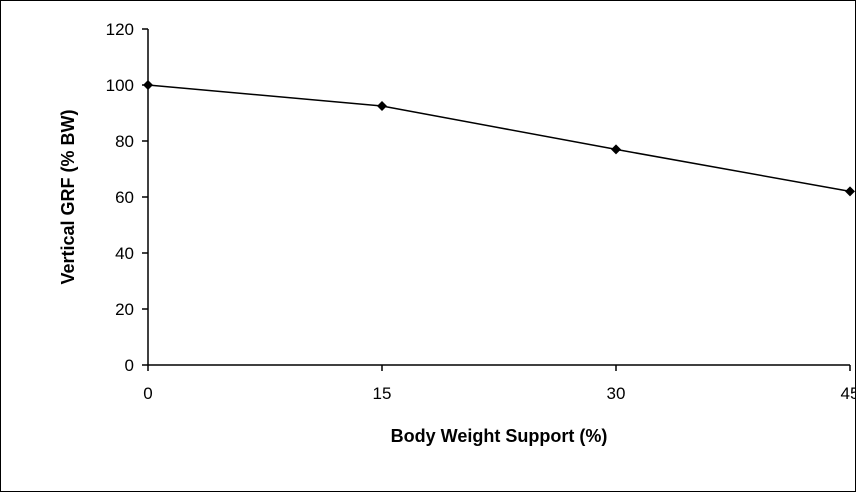  What do you see at coordinates (129, 365) in the screenshot?
I see `y-tick-label: 0` at bounding box center [129, 365].